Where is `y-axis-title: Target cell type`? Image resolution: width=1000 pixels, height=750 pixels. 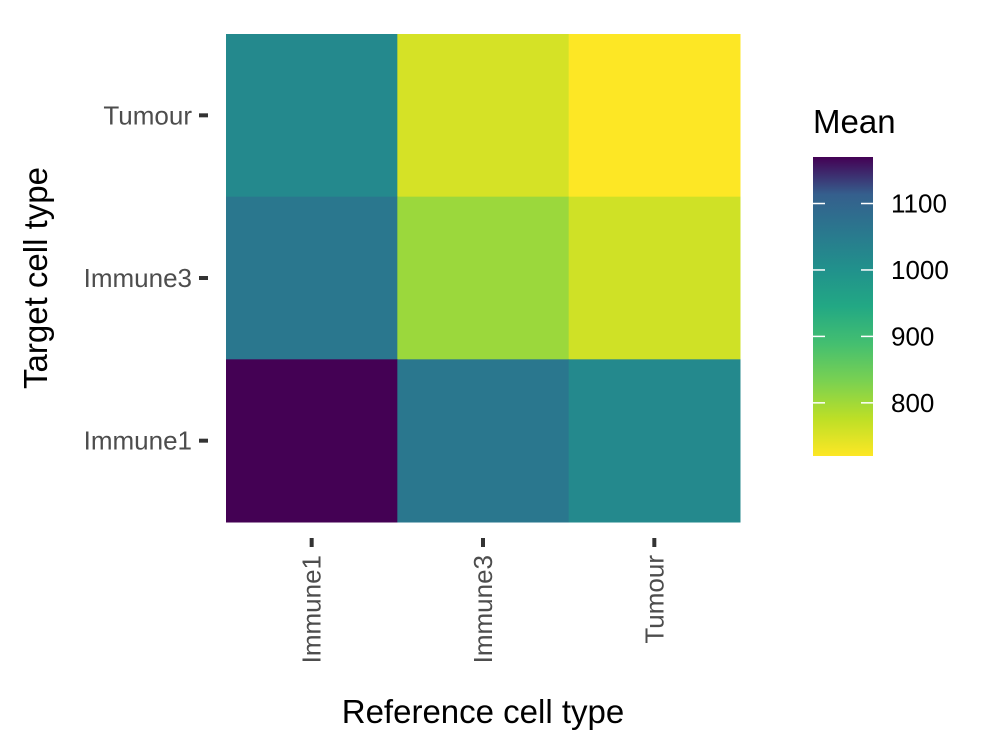
y-axis-title: Target cell type is located at coordinates (35, 278).